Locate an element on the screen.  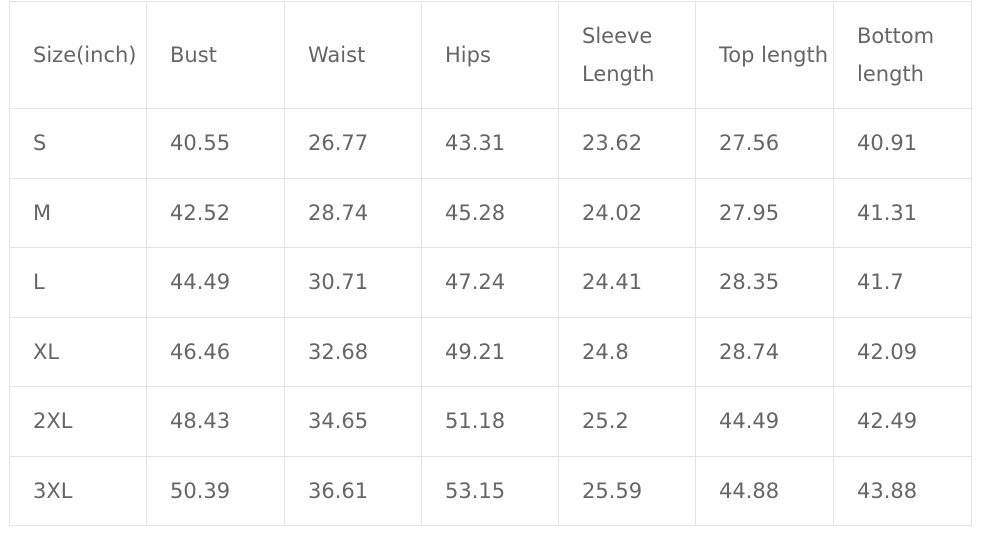
measurement-cell: 24.41 is located at coordinates (627, 282).